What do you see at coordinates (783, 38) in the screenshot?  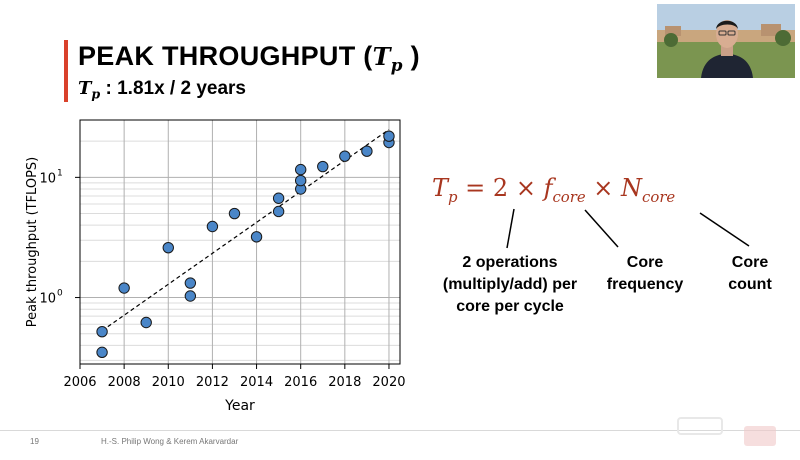 I see `webcam-tree-right` at bounding box center [783, 38].